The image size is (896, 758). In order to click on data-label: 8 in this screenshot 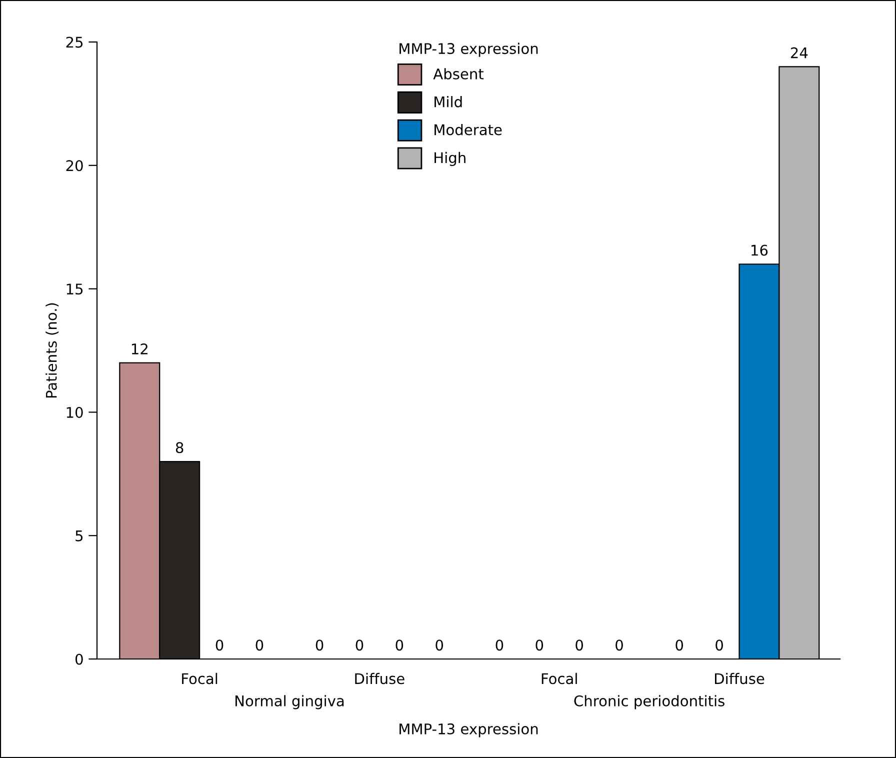, I will do `click(180, 448)`.